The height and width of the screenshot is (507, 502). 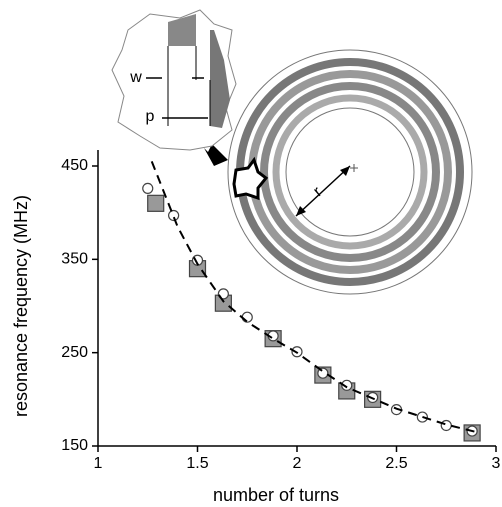 What do you see at coordinates (74, 165) in the screenshot?
I see `y-tick-label: 450` at bounding box center [74, 165].